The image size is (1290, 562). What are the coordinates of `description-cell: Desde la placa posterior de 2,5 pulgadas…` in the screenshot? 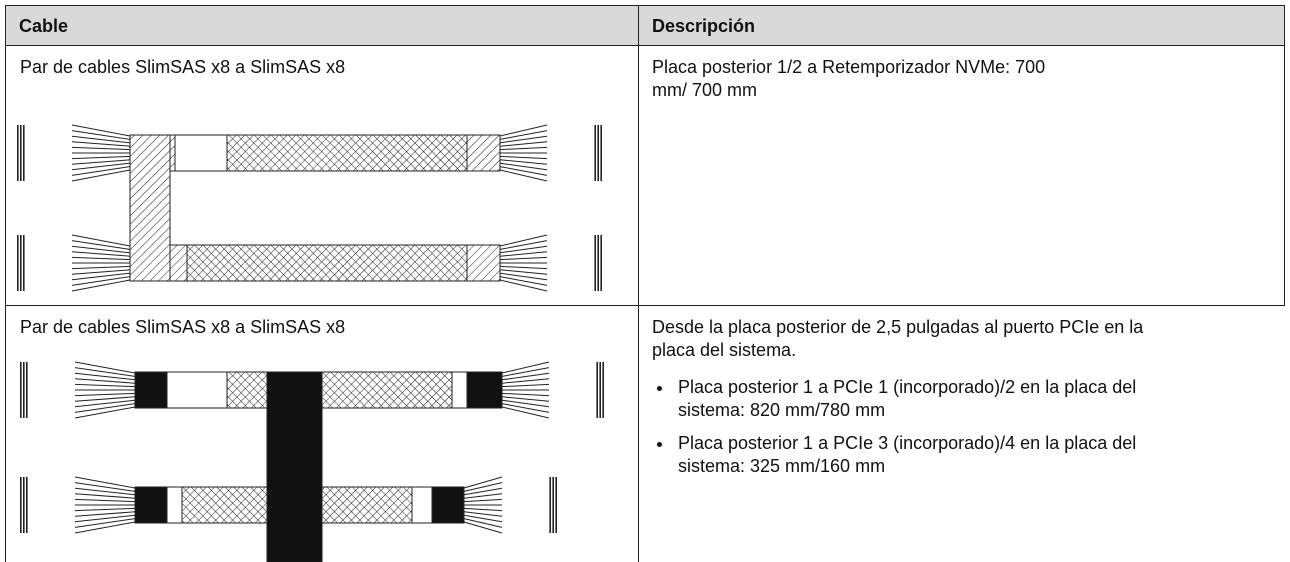 It's located at (907, 402).